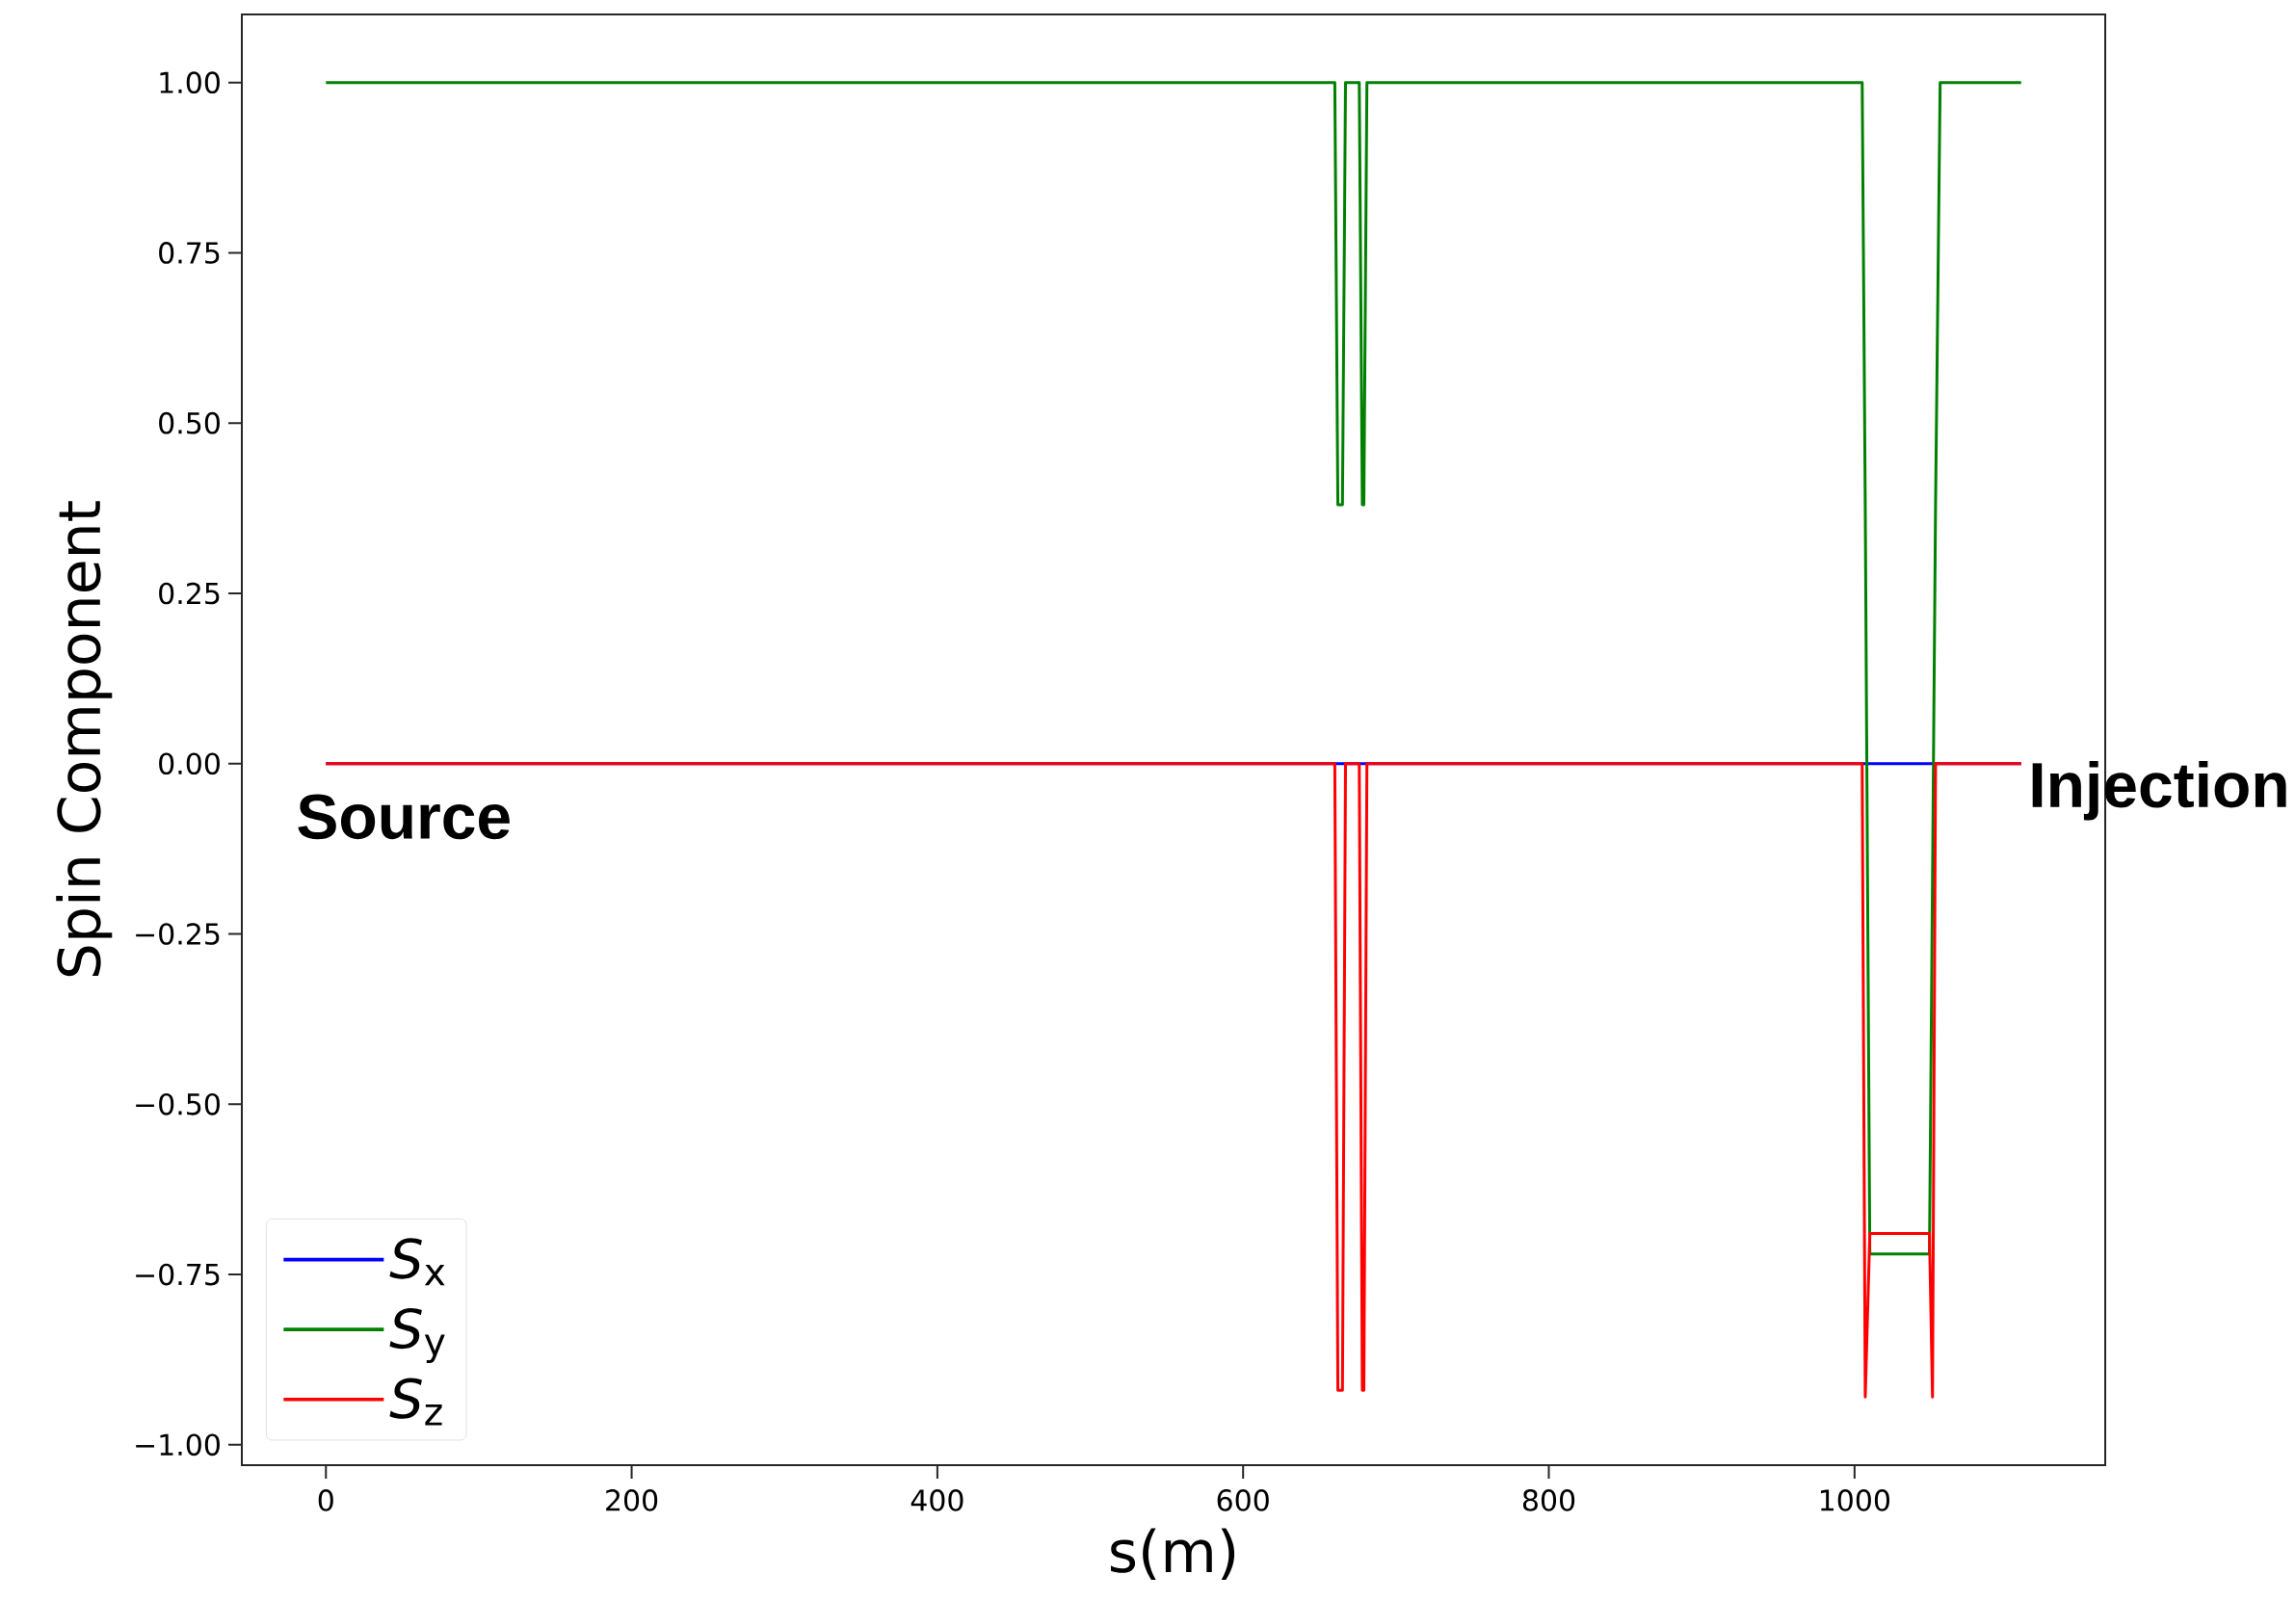  Describe the element at coordinates (178, 1103) in the screenshot. I see `y-tick-label: −0.50` at that location.